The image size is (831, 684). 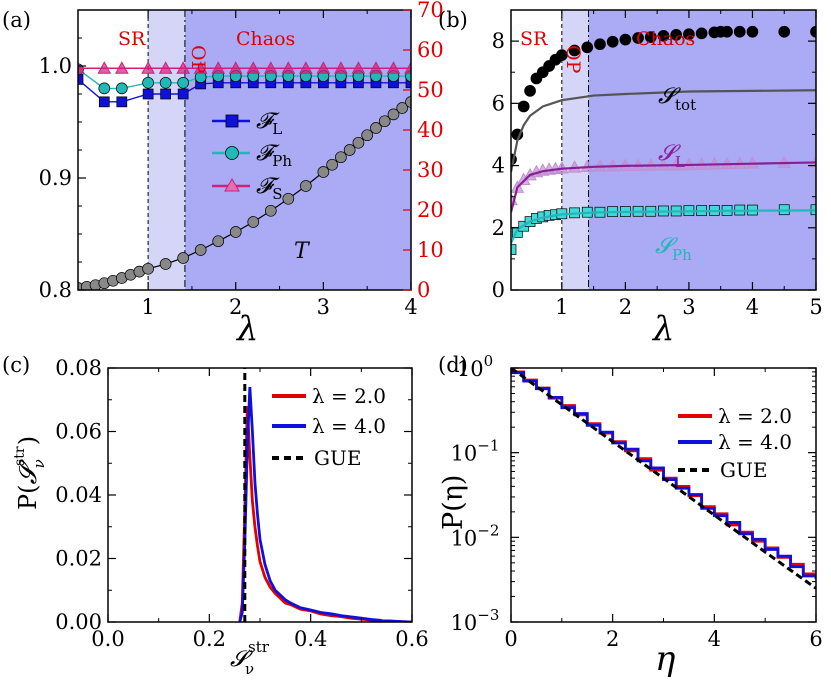 What do you see at coordinates (663, 130) in the screenshot?
I see `series-line-s-tot-curve` at bounding box center [663, 130].